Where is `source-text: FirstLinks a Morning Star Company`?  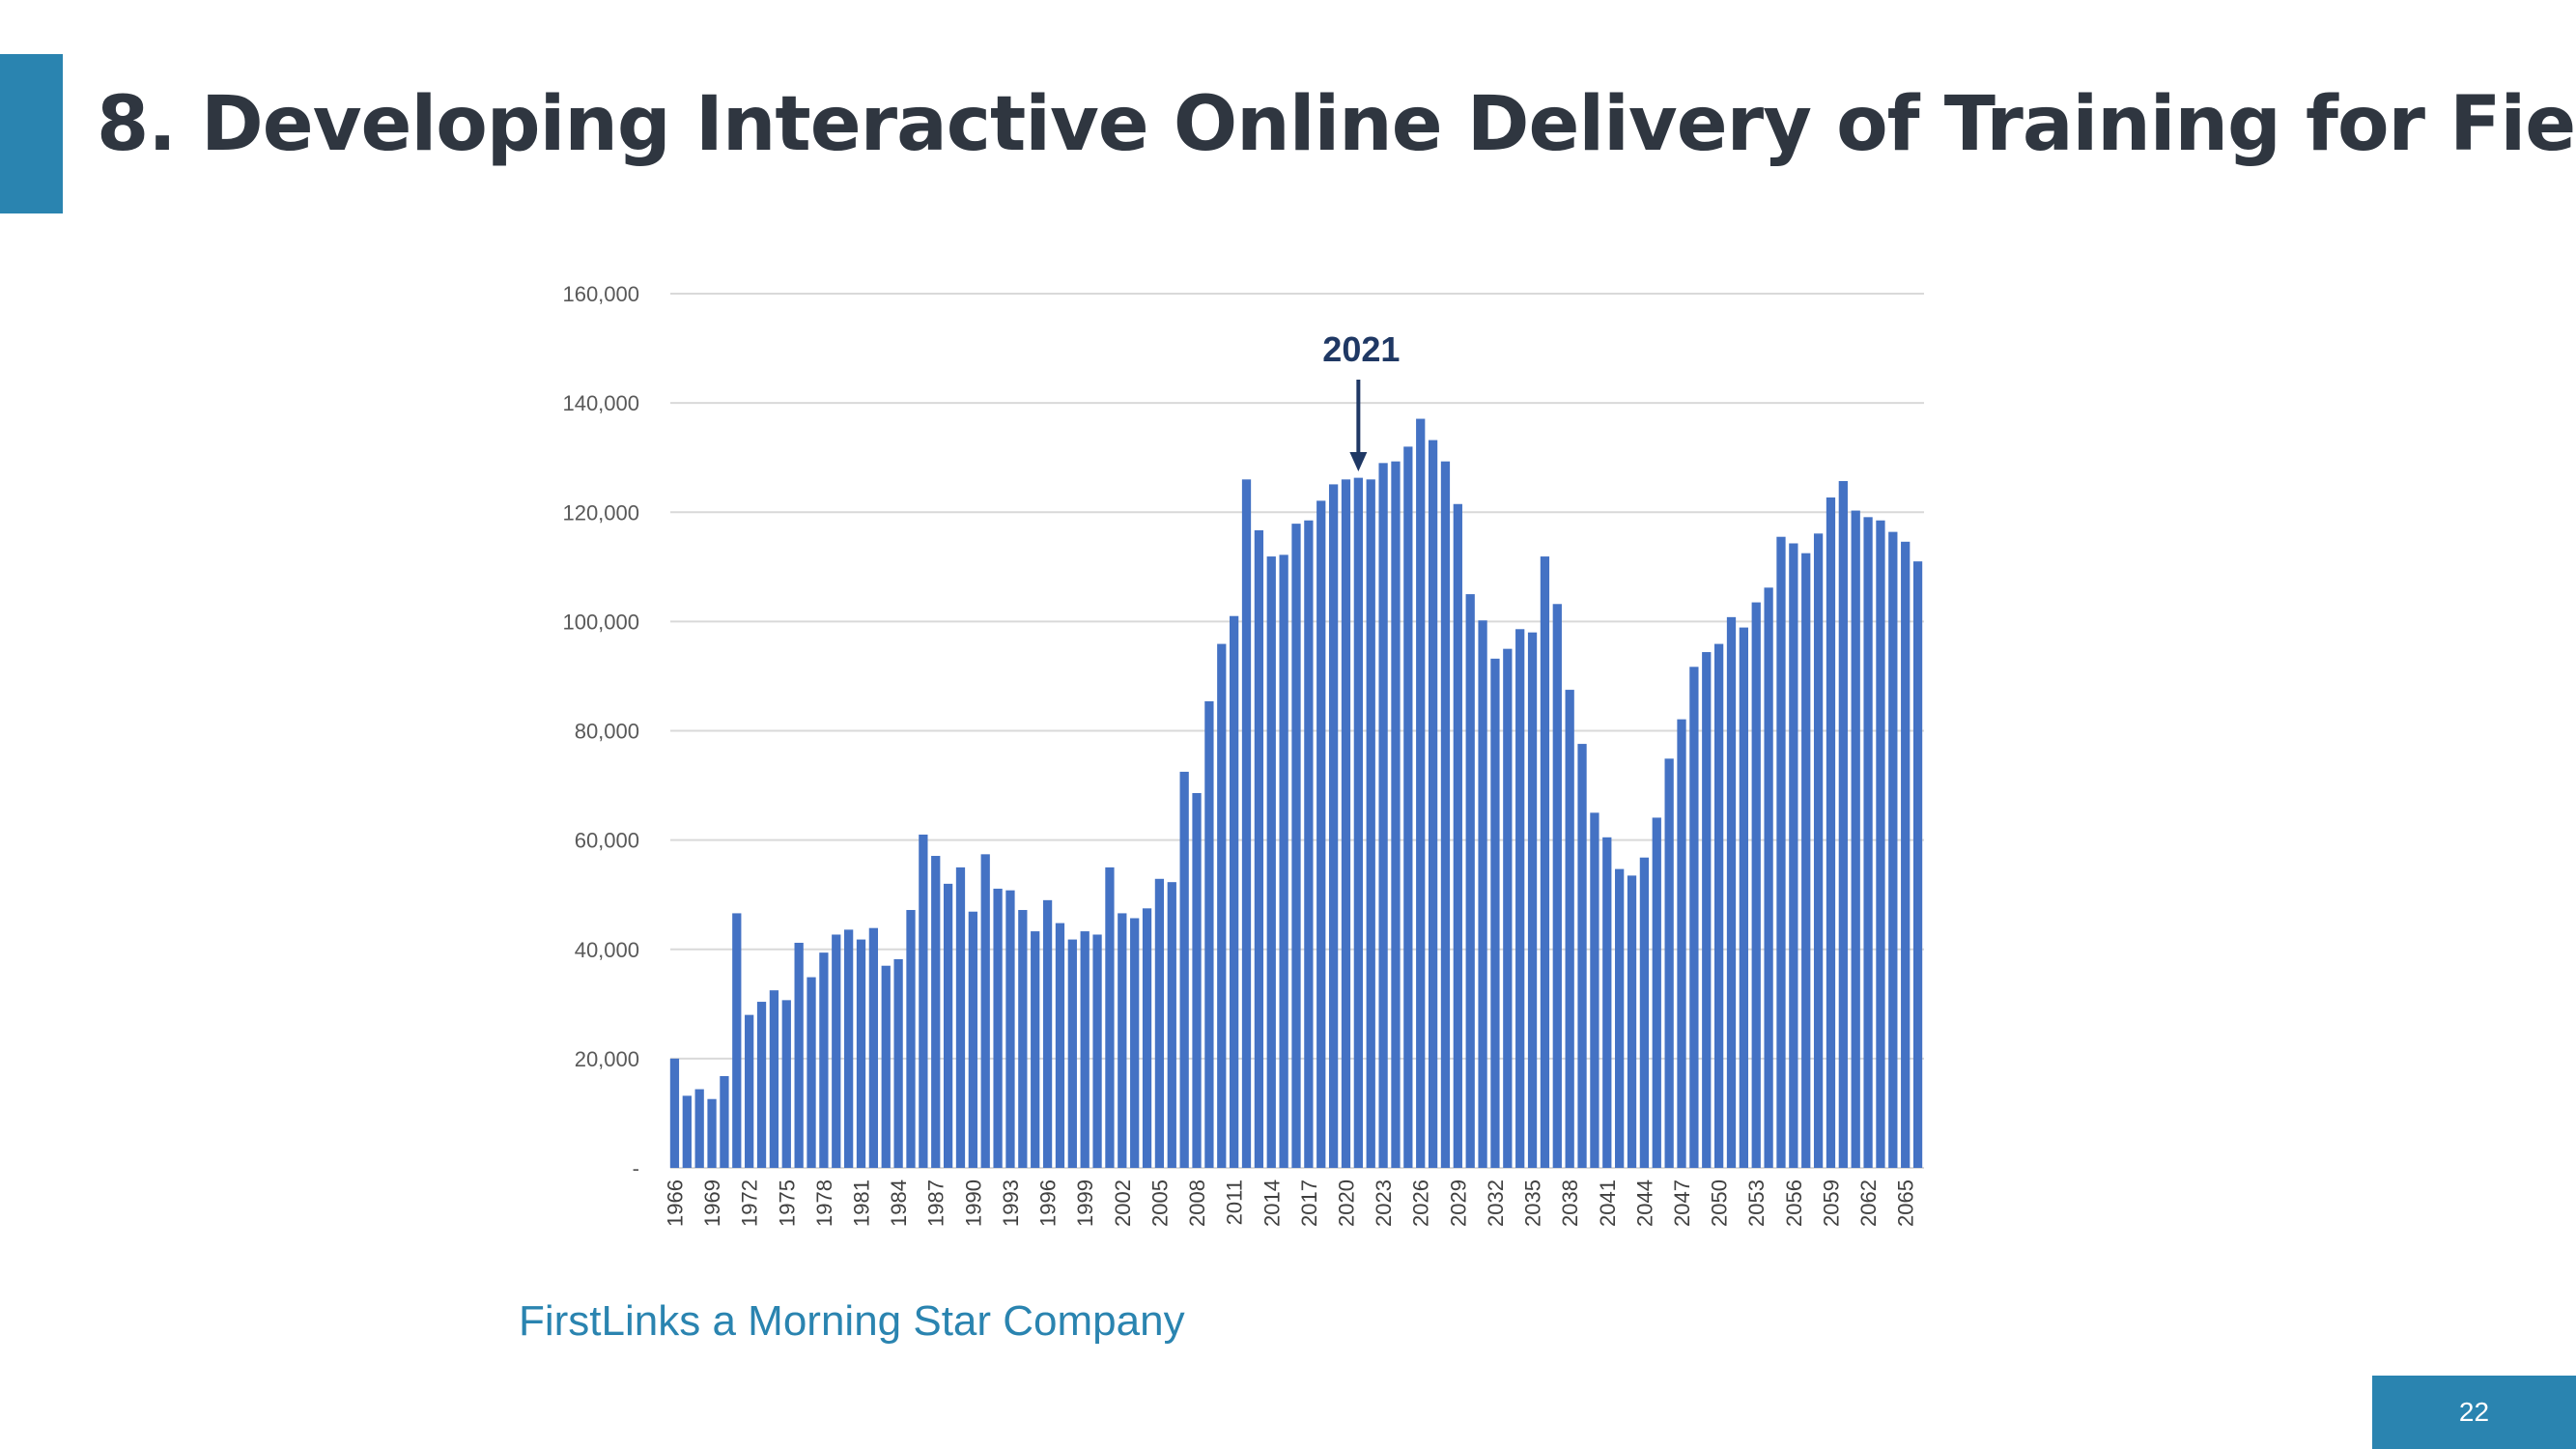 source-text: FirstLinks a Morning Star Company is located at coordinates (852, 1321).